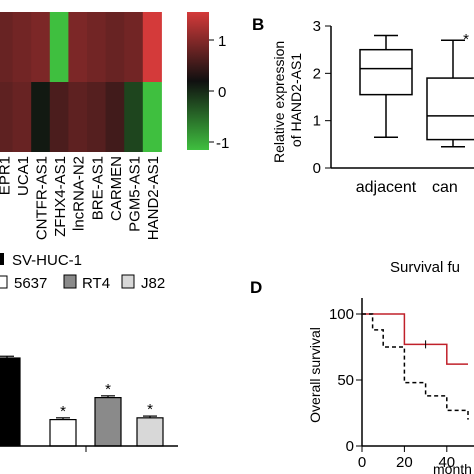 The image size is (474, 474). I want to click on heatmap-column-label: ZFHX4-AS1, so click(60, 196).